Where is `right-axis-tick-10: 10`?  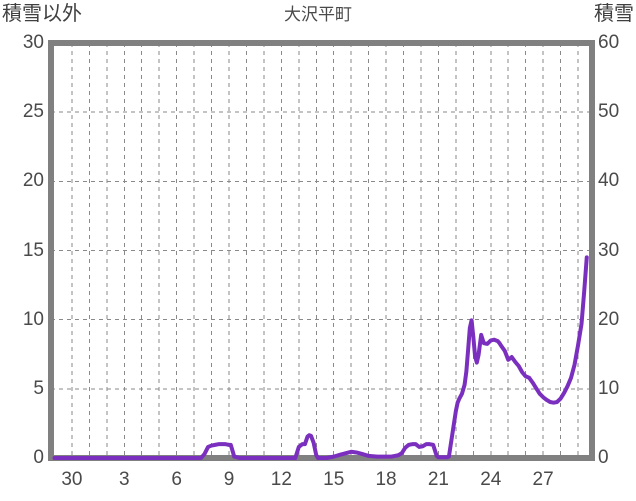
right-axis-tick-10: 10 is located at coordinates (609, 388).